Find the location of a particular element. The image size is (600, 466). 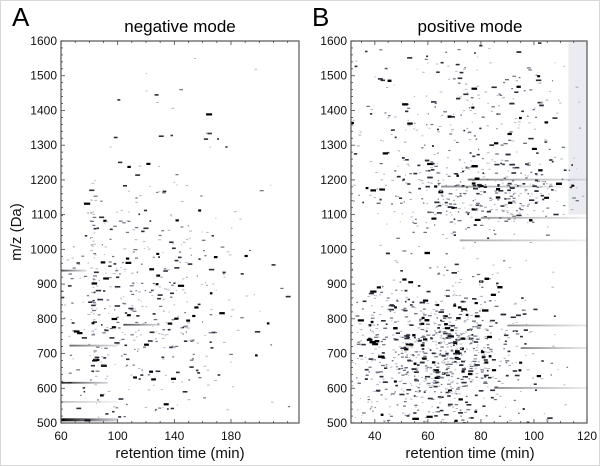

streak is located at coordinates (547, 325).